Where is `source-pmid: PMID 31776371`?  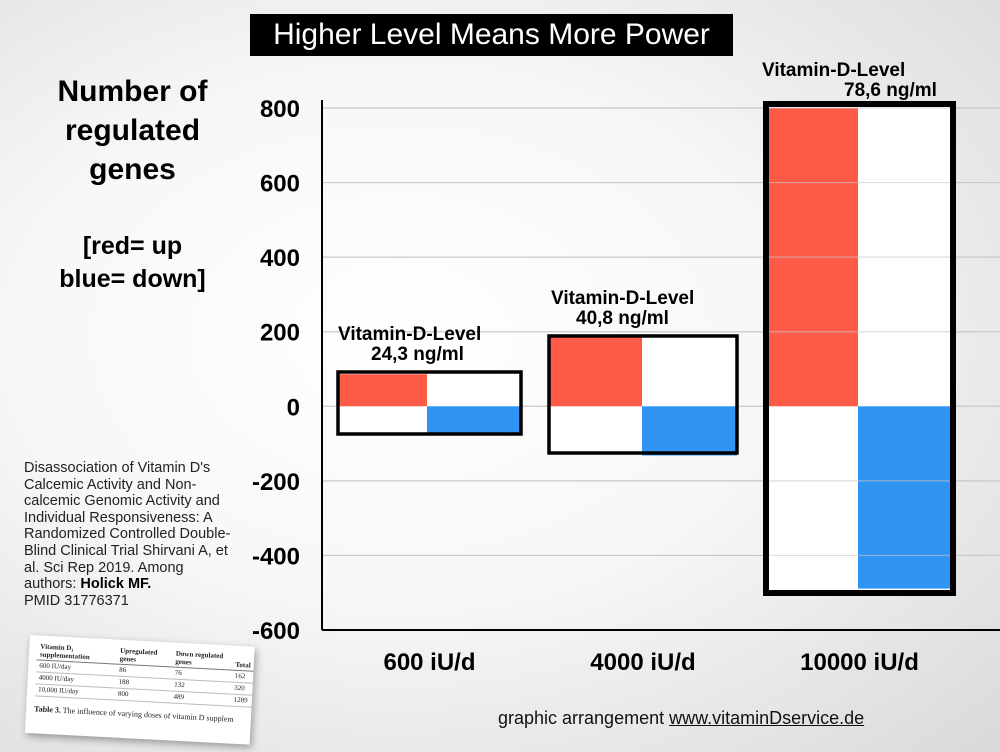
source-pmid: PMID 31776371 is located at coordinates (76, 600).